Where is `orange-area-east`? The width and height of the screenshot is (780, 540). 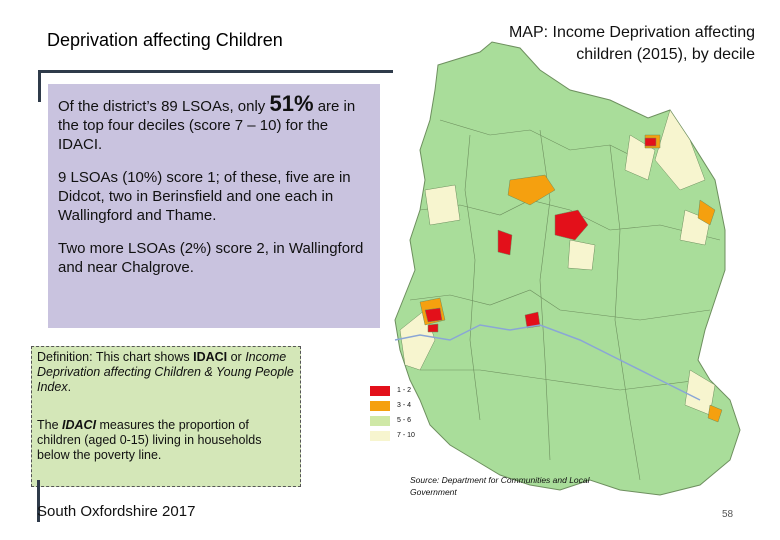
orange-area-east is located at coordinates (706, 212).